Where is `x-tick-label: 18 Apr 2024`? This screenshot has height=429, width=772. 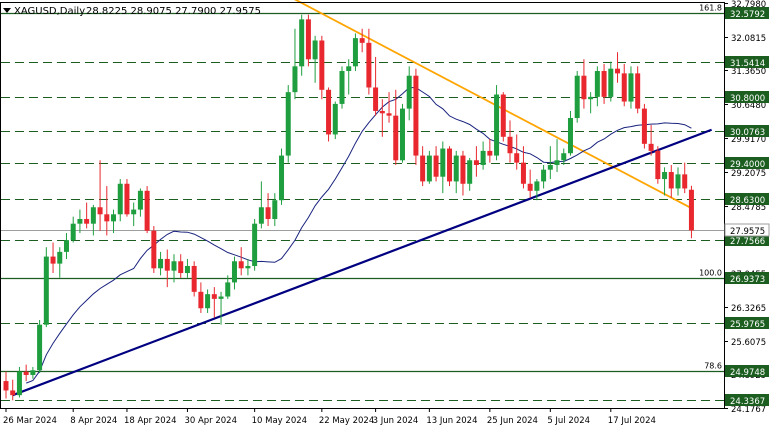 x-tick-label: 18 Apr 2024 is located at coordinates (150, 421).